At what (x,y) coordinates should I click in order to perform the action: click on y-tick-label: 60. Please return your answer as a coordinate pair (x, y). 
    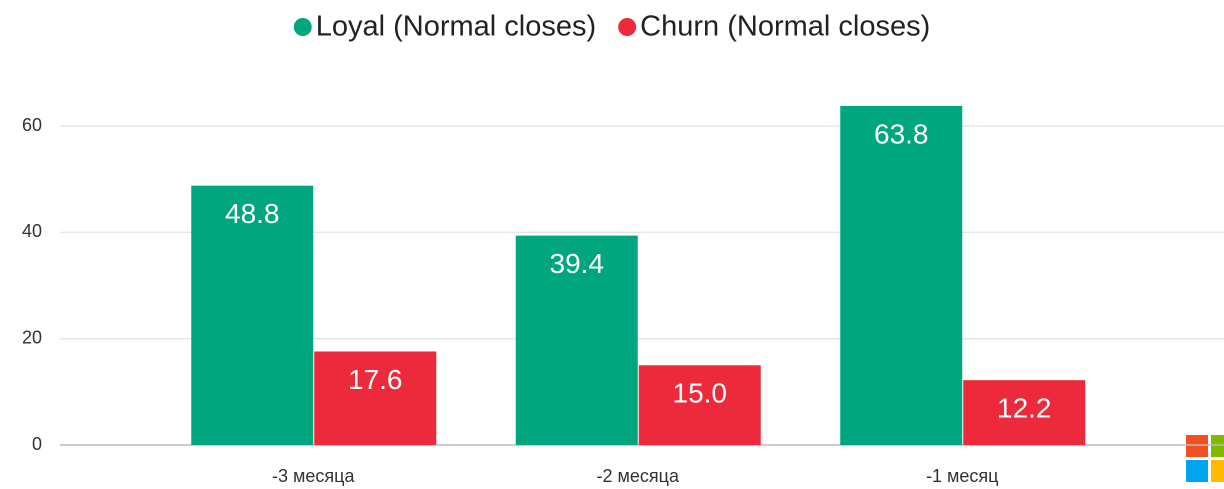
    Looking at the image, I should click on (32, 125).